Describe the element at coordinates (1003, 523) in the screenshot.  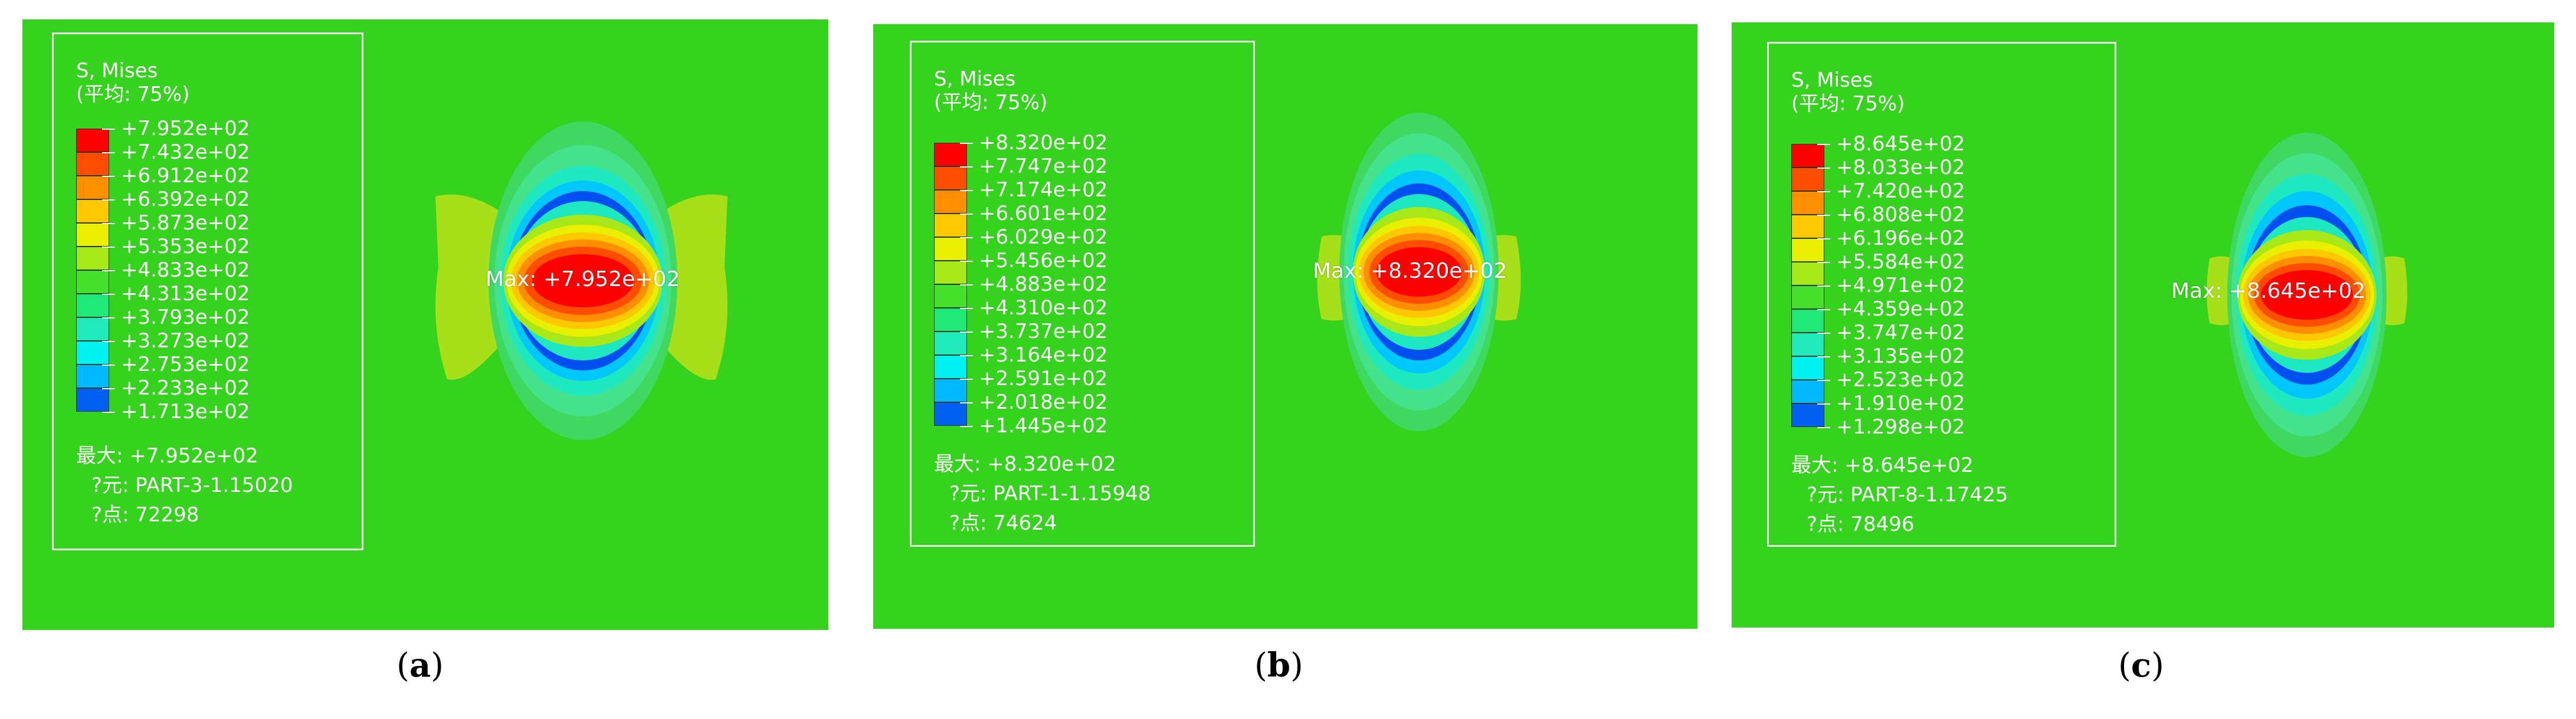
I see `node-id: ?点: 74624` at that location.